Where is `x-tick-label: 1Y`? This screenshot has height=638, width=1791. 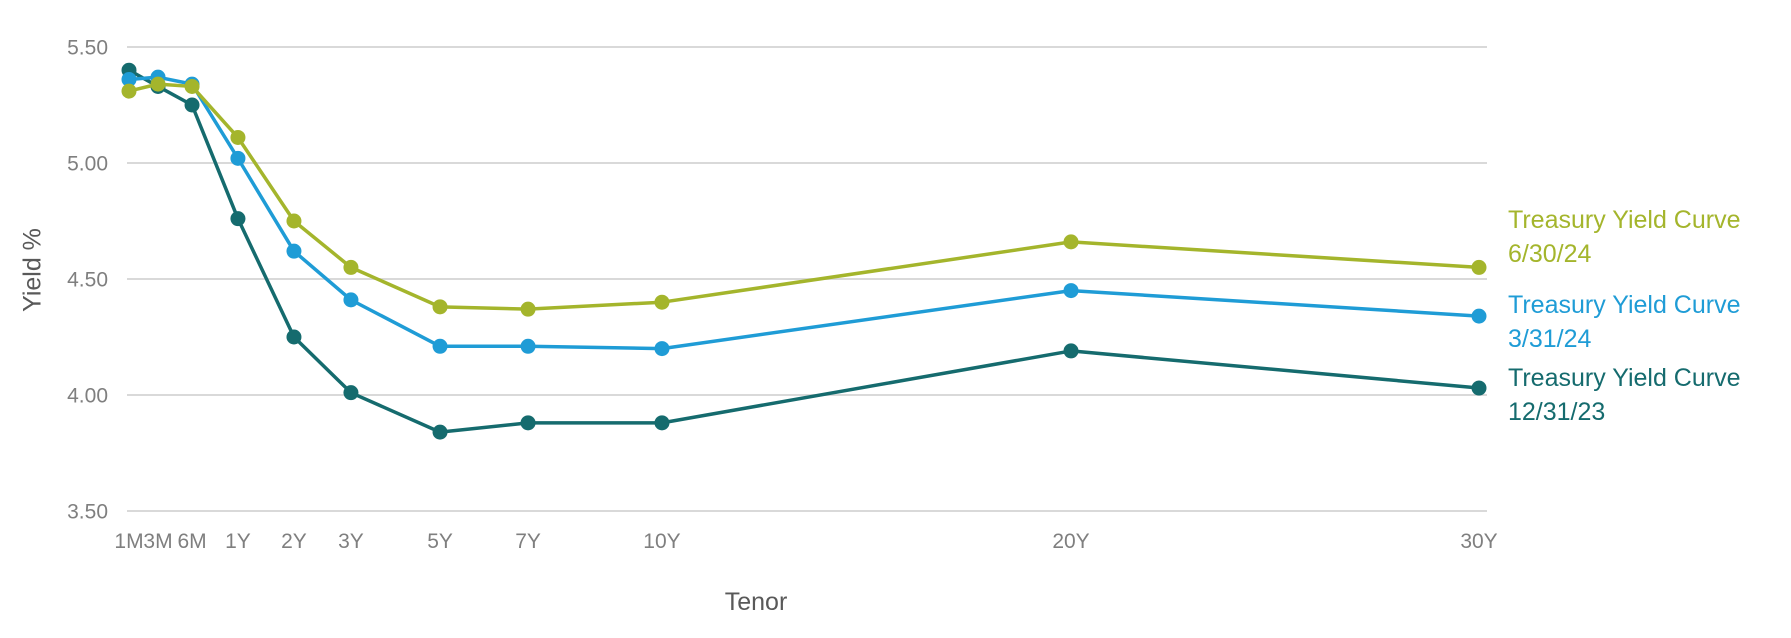 x-tick-label: 1Y is located at coordinates (238, 541).